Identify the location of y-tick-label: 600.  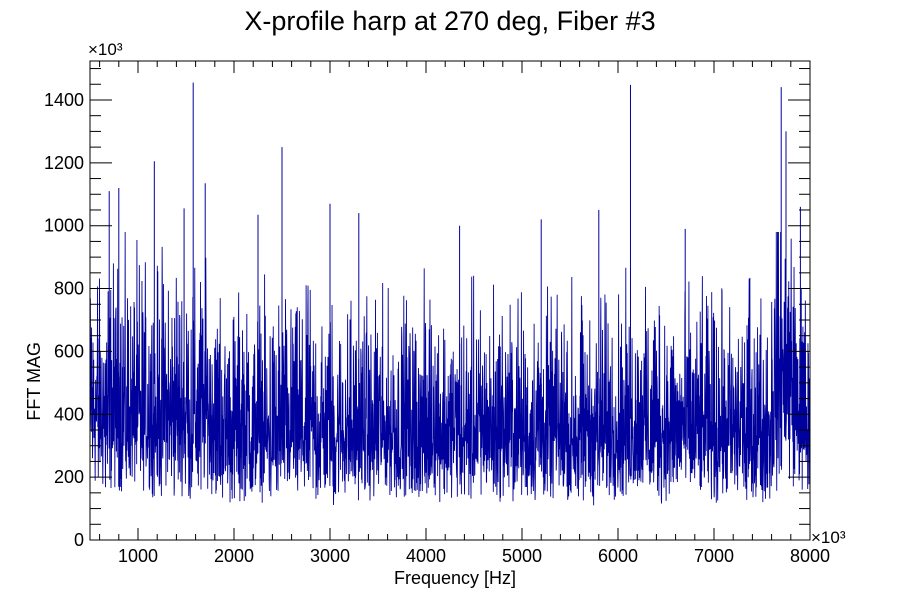
(69, 351).